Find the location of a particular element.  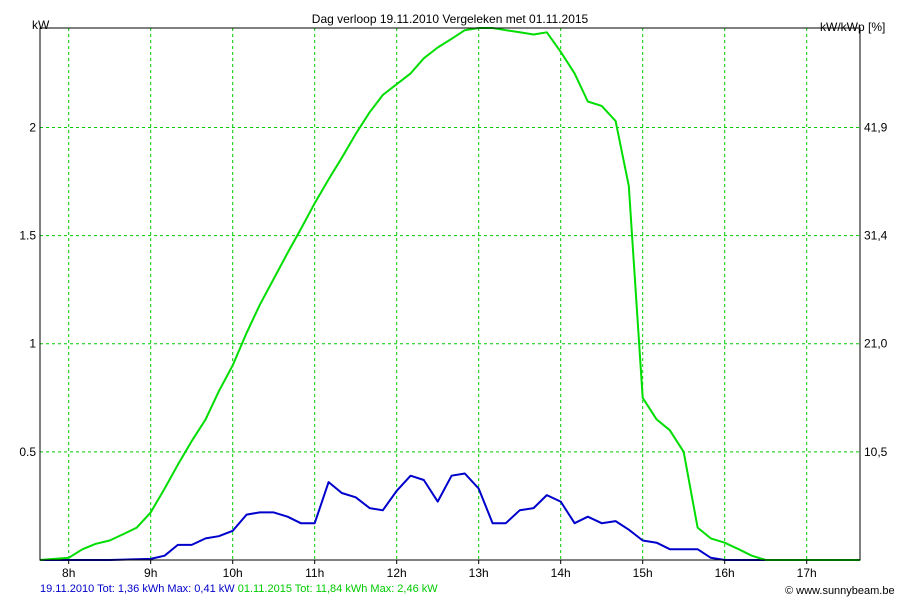

y-tick-label-left: 1 is located at coordinates (32, 344).